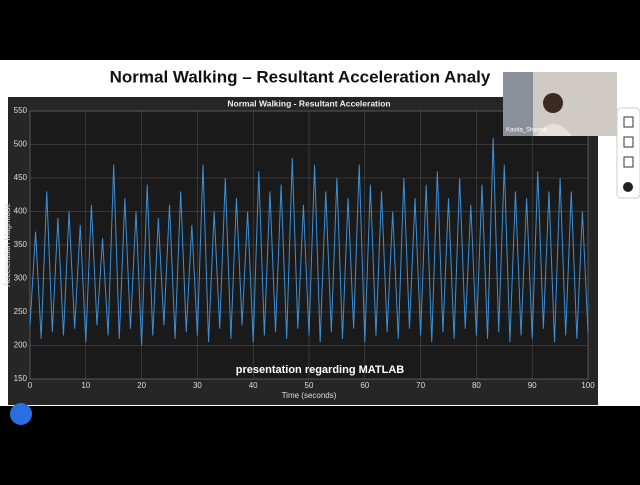  What do you see at coordinates (21, 144) in the screenshot?
I see `y-tick-label: 500` at bounding box center [21, 144].